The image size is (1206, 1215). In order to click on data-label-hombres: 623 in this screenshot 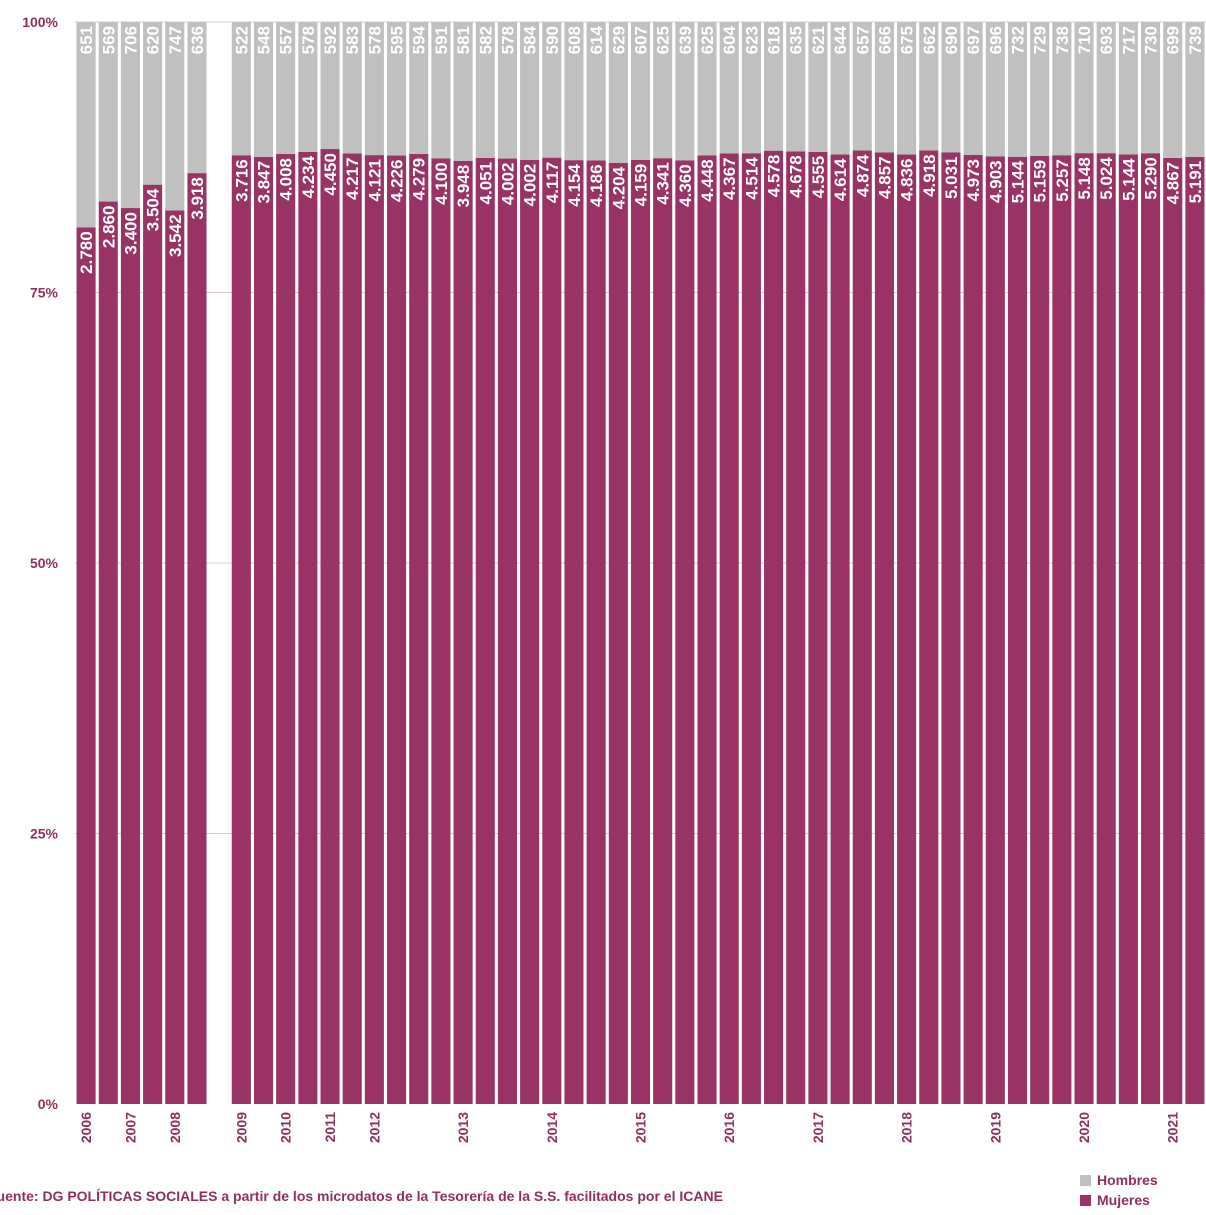, I will do `click(751, 40)`.